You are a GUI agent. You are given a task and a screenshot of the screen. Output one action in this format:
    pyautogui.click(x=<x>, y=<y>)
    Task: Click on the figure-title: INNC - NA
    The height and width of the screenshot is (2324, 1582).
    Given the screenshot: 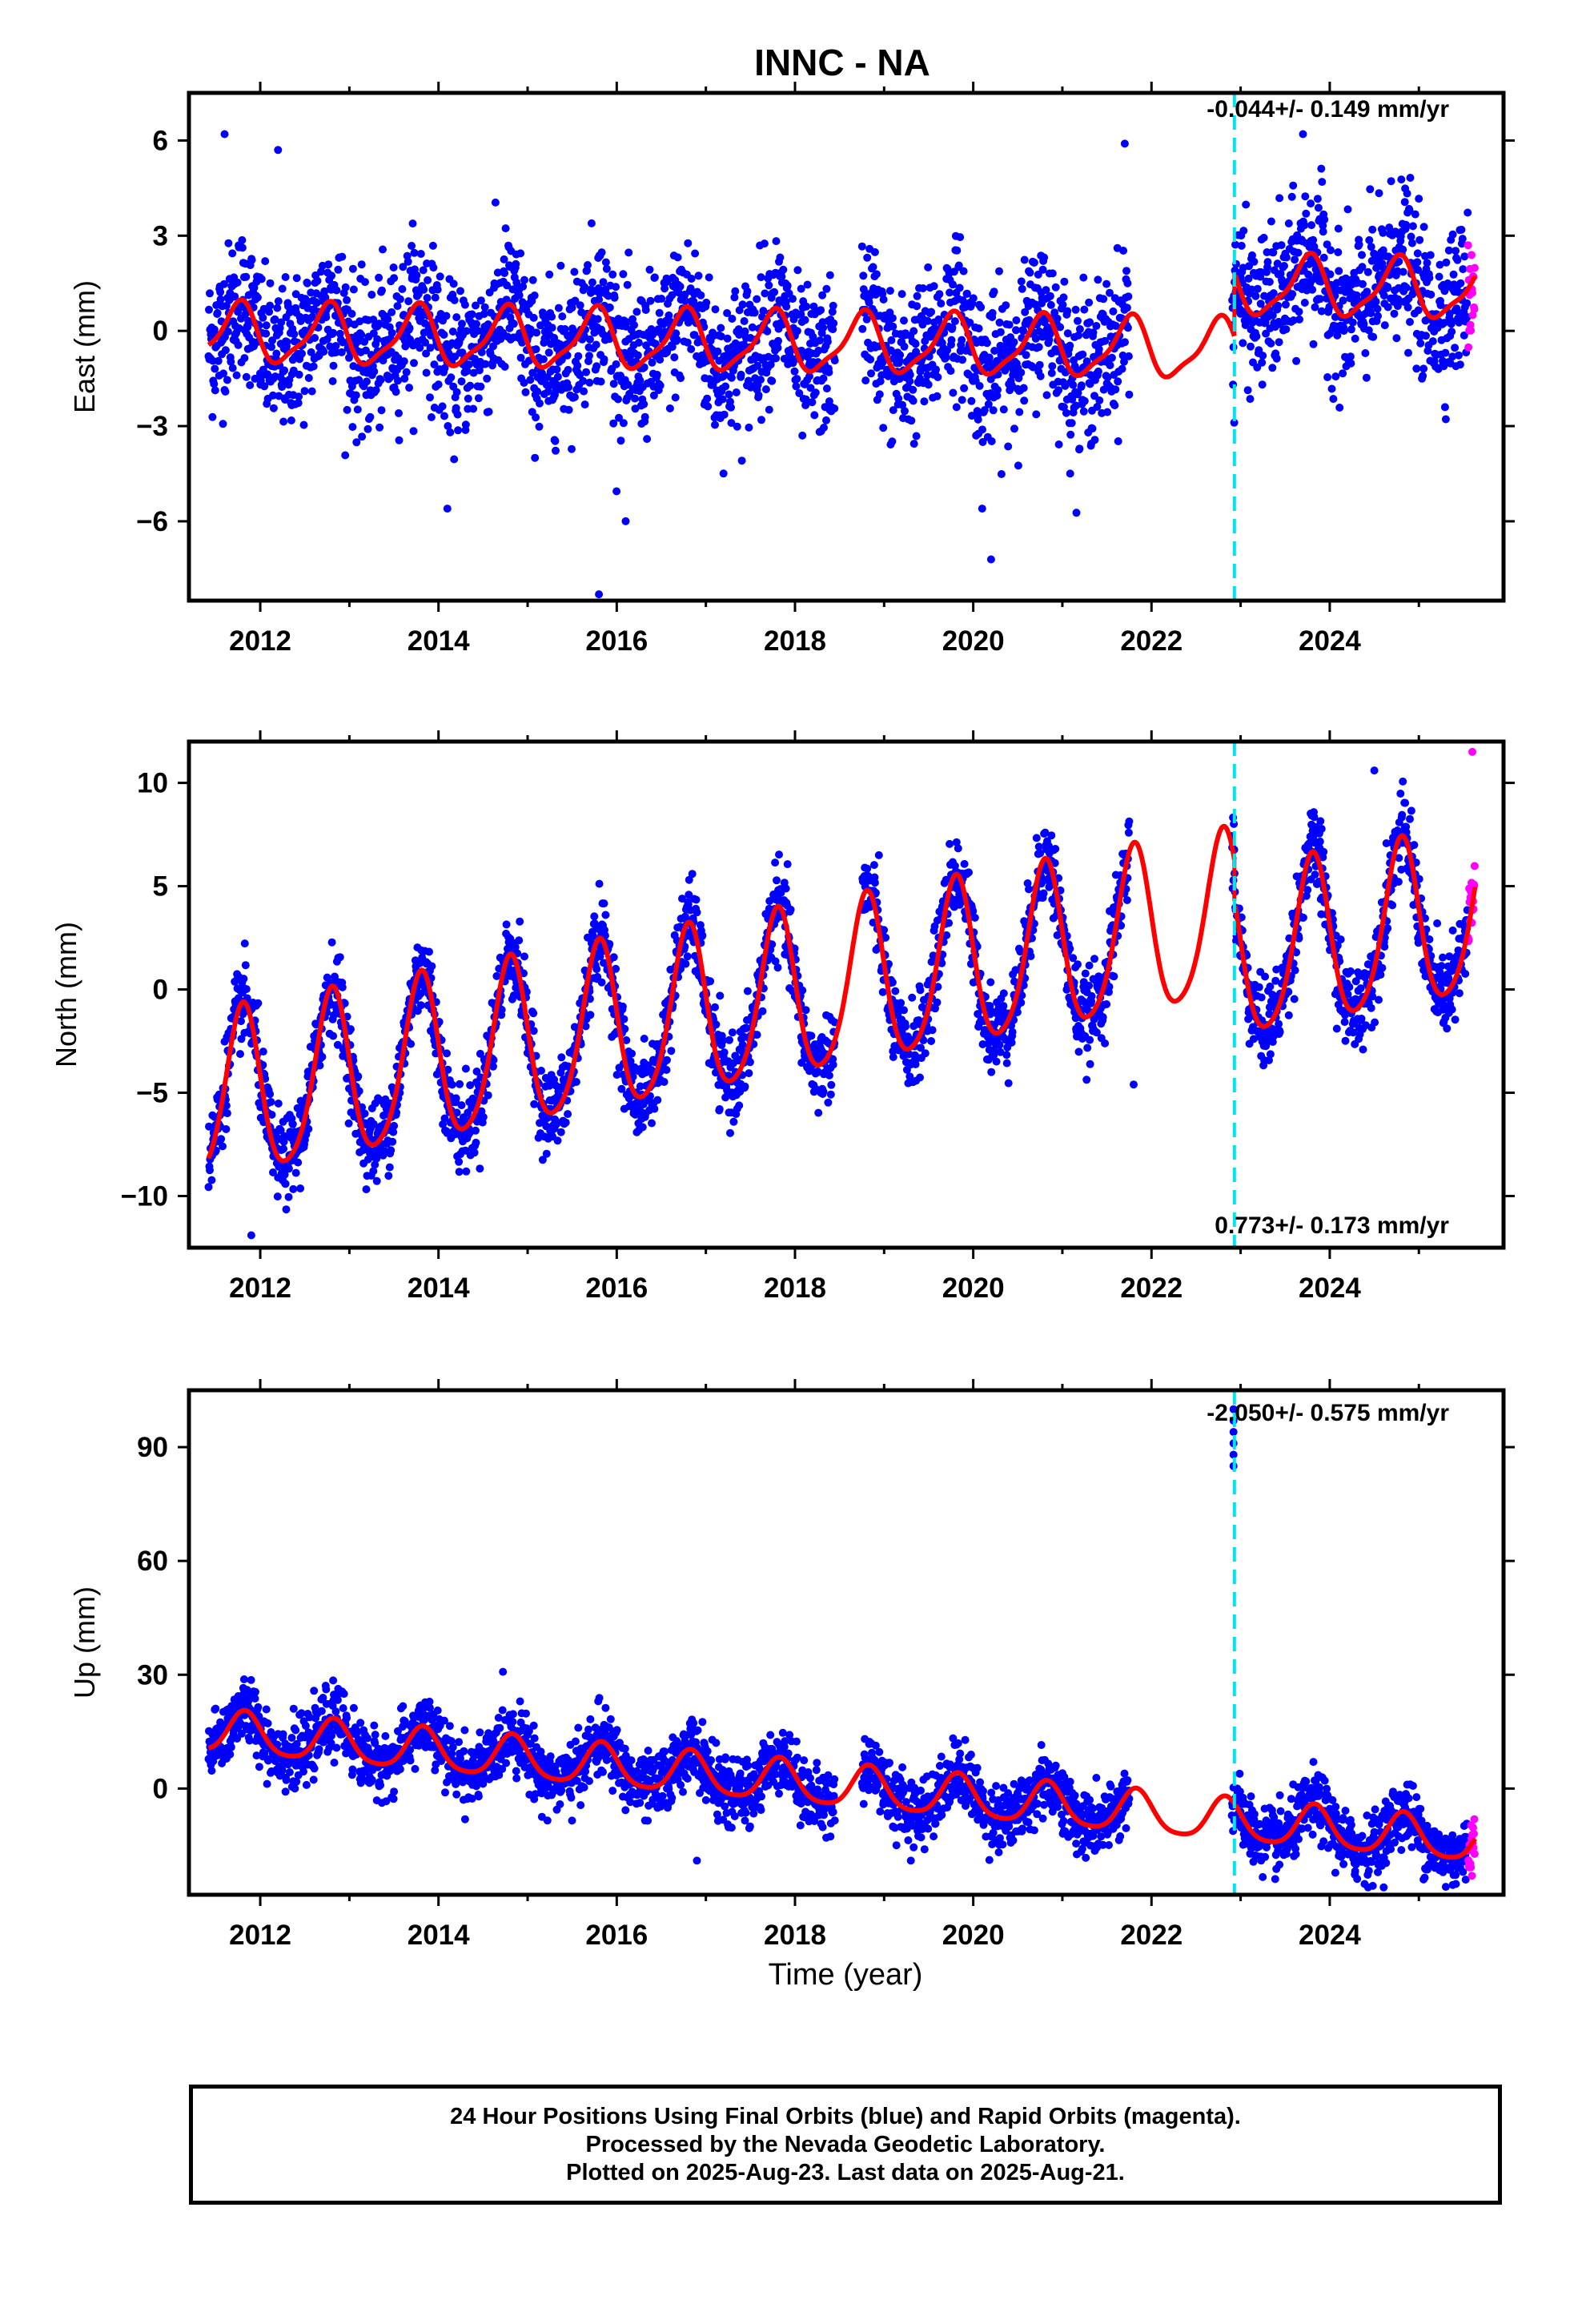 What is the action you would take?
    pyautogui.click(x=842, y=62)
    